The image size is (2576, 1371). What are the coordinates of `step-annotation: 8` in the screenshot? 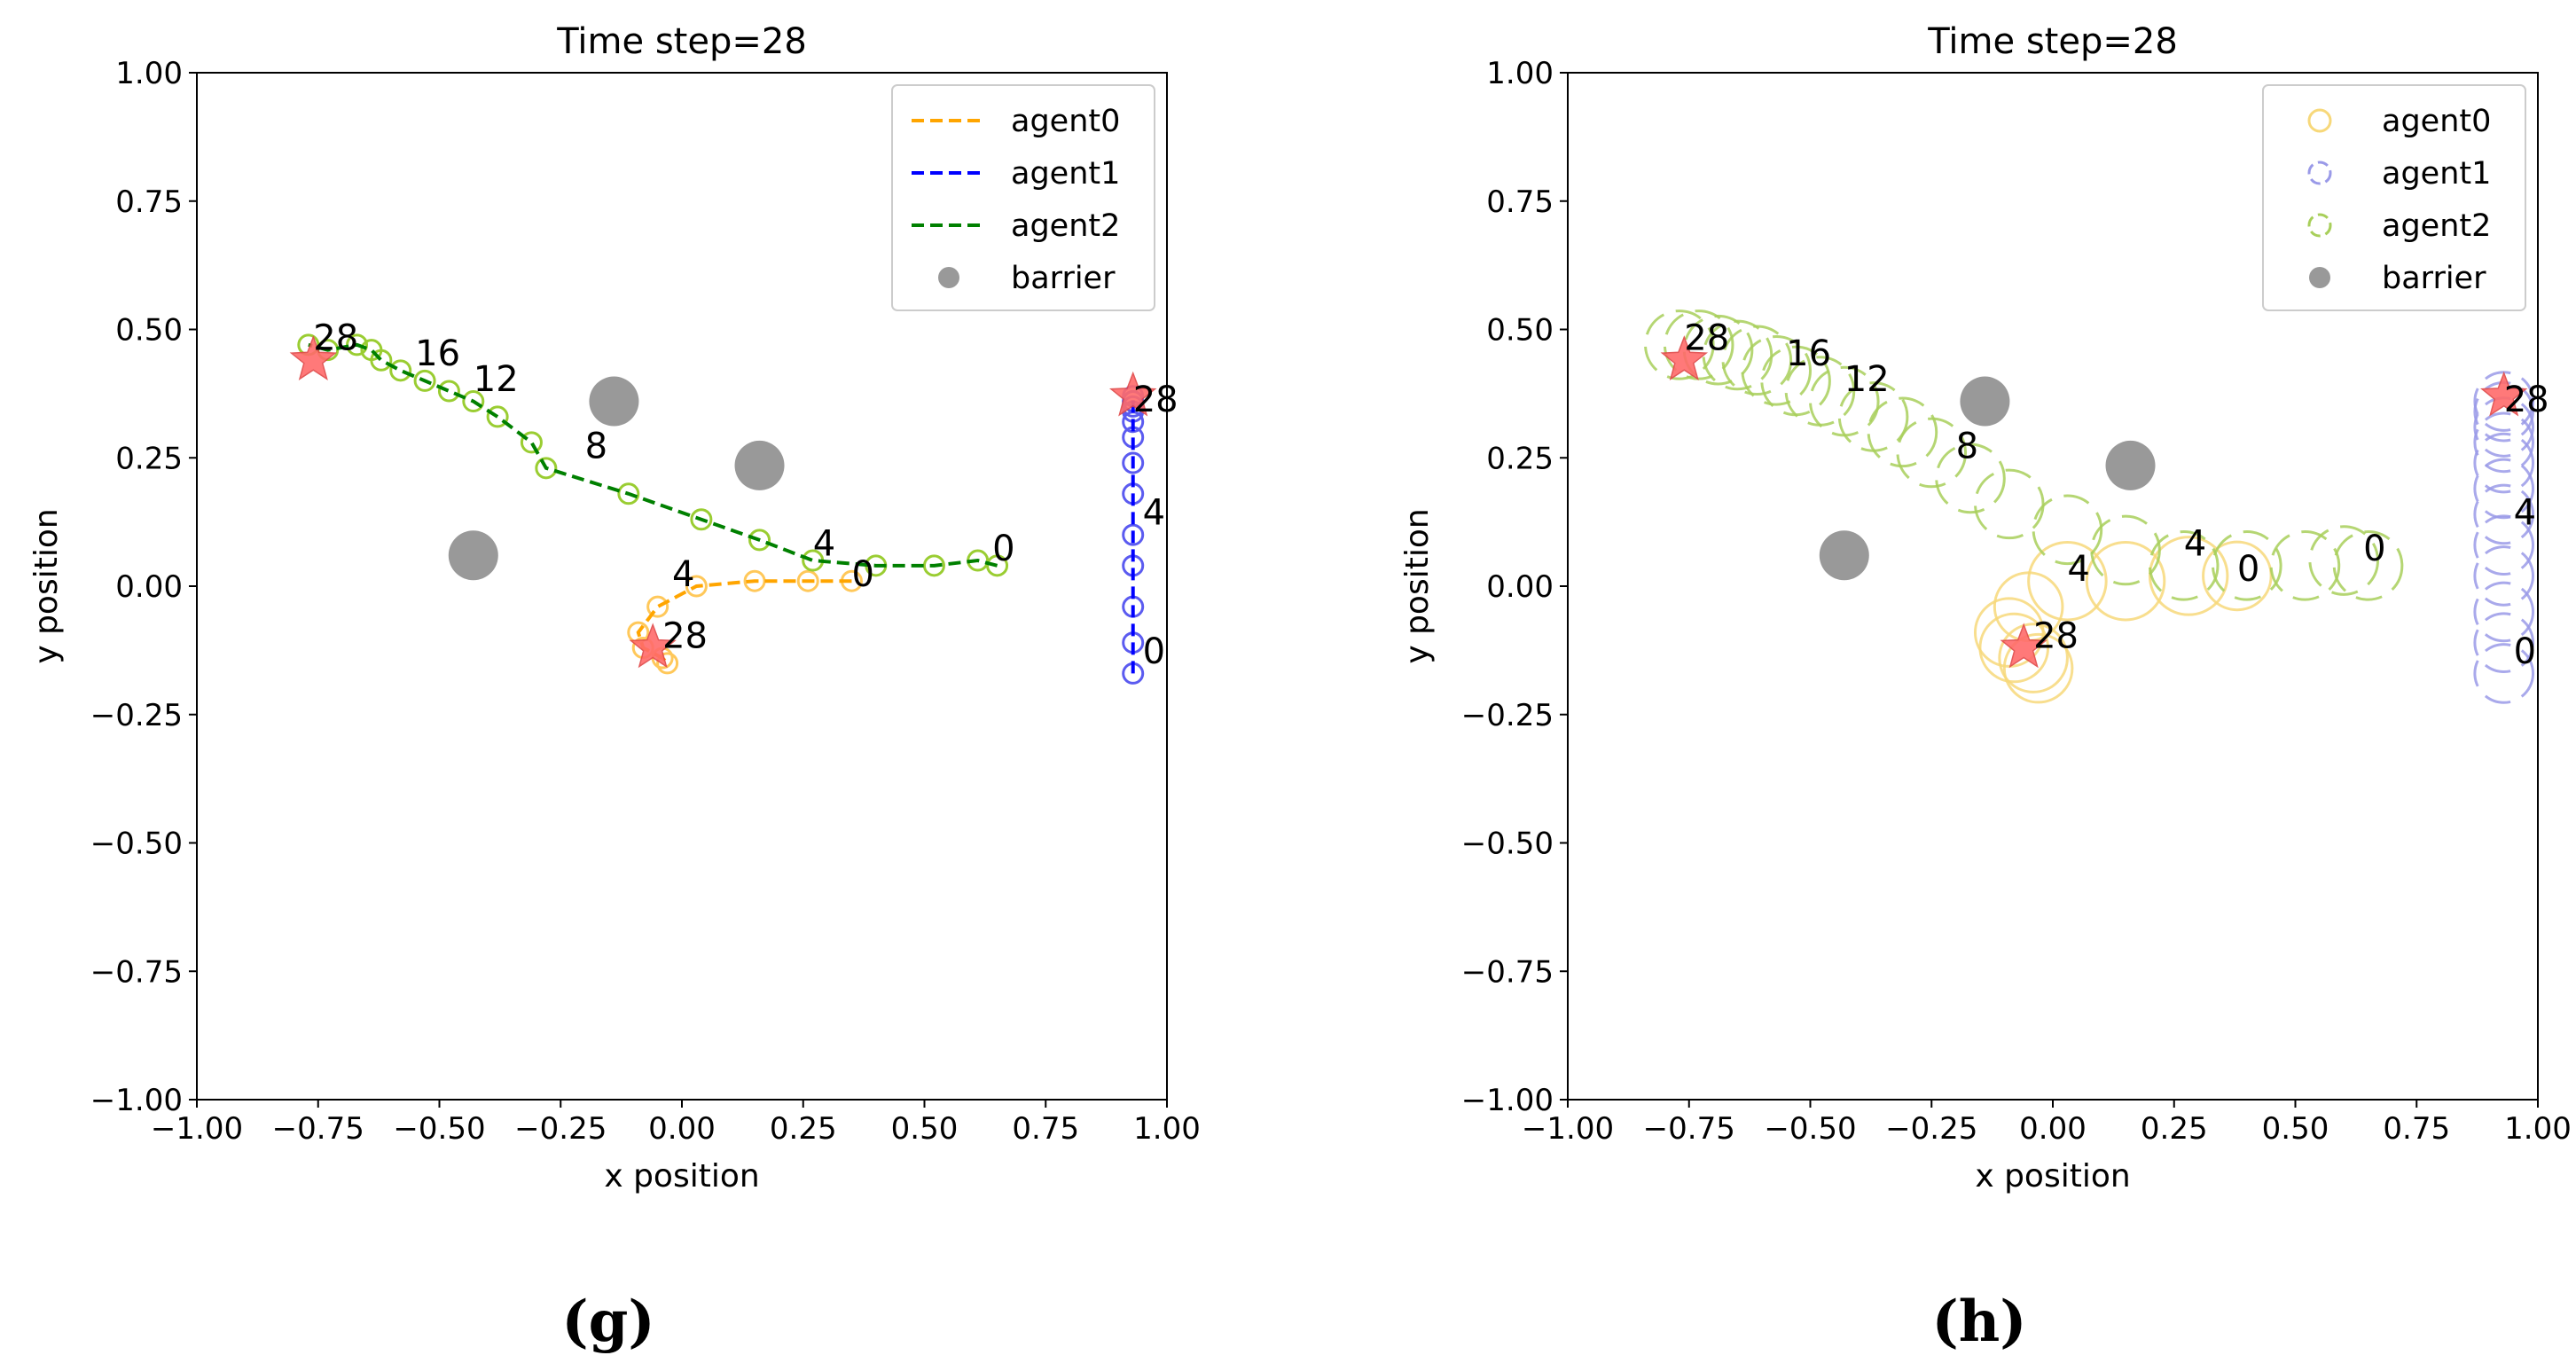 It's located at (596, 446).